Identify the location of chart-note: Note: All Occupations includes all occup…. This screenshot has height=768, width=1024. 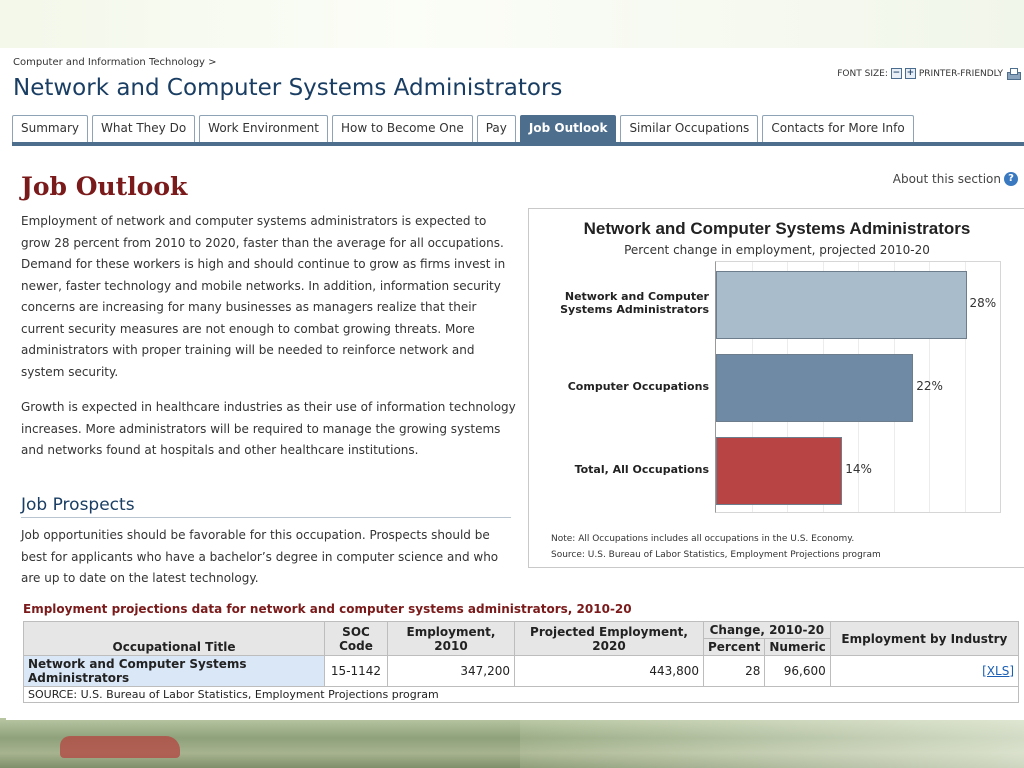
(716, 547).